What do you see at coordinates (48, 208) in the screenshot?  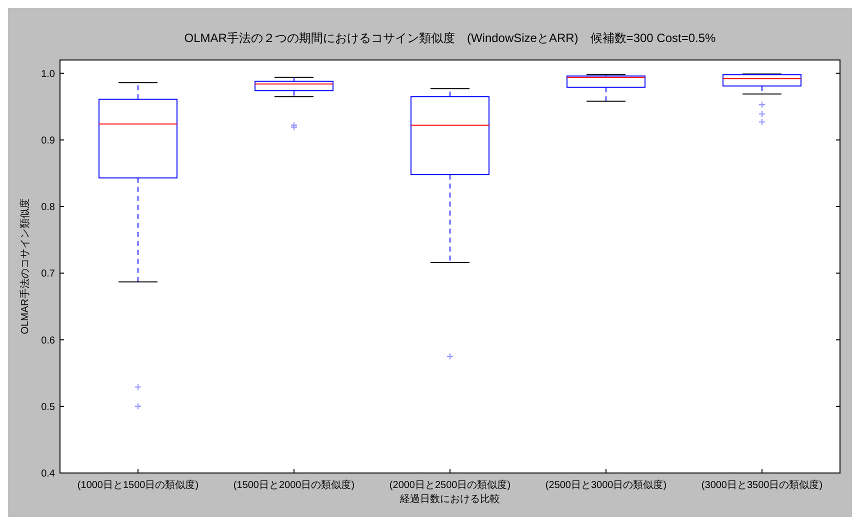 I see `y-tick-label: 0.8` at bounding box center [48, 208].